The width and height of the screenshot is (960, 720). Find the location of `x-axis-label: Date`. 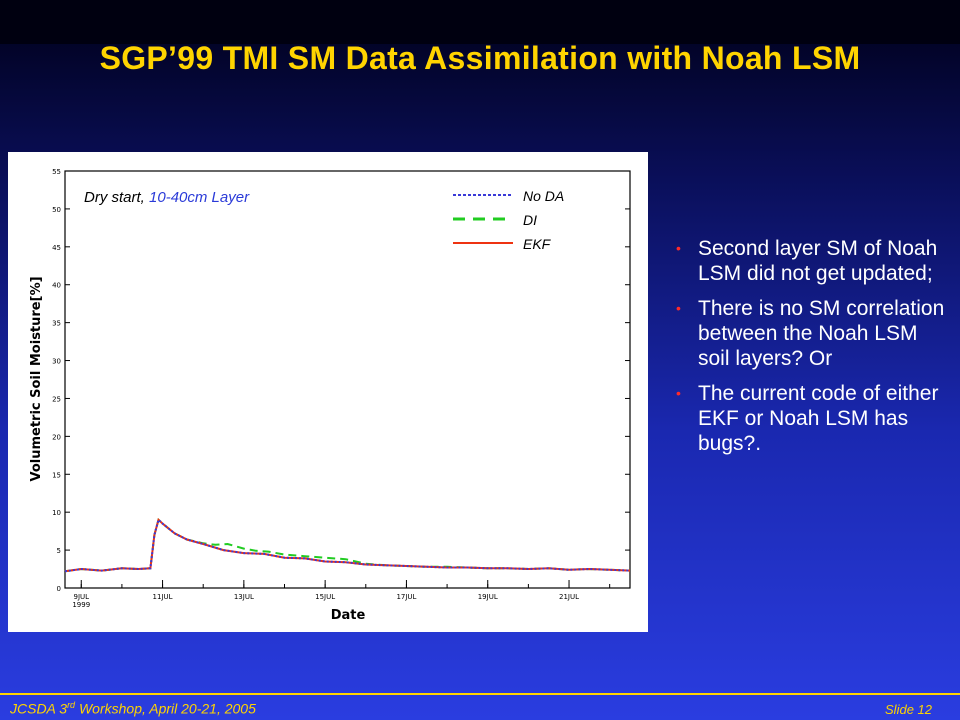

x-axis-label: Date is located at coordinates (348, 615).